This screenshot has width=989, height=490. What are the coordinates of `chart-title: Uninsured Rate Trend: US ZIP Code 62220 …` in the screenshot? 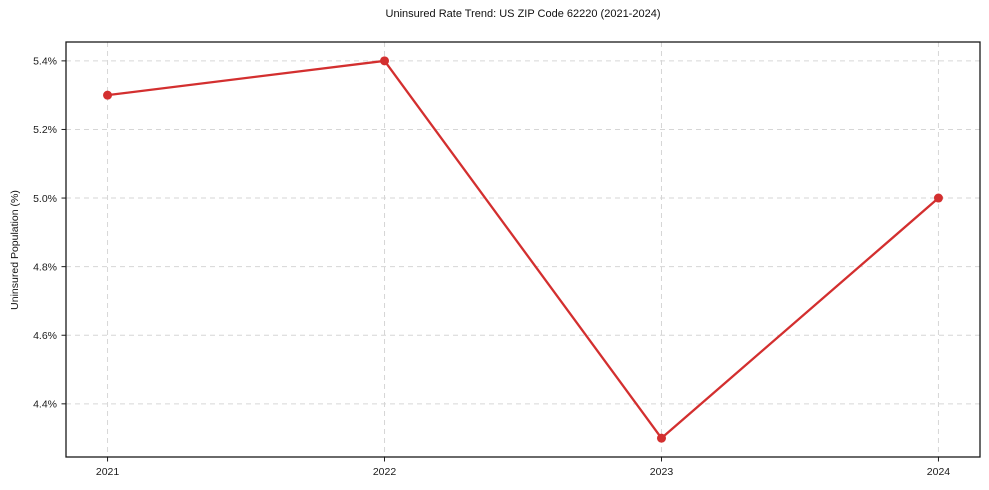 It's located at (523, 14).